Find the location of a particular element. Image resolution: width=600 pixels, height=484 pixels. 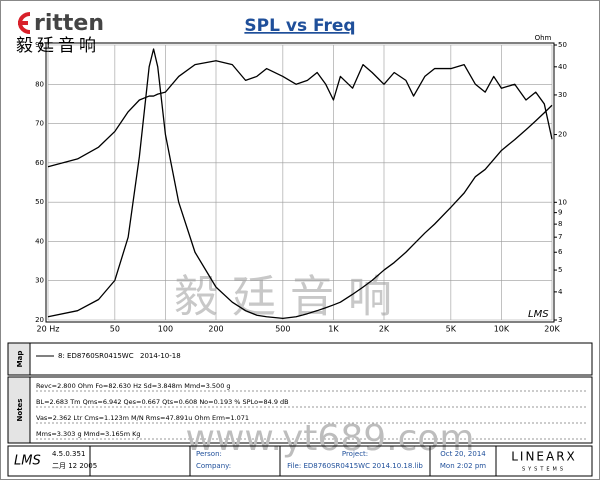

notes-line: Mms=3.303 g Mmd=3.165m Kg is located at coordinates (88, 434).